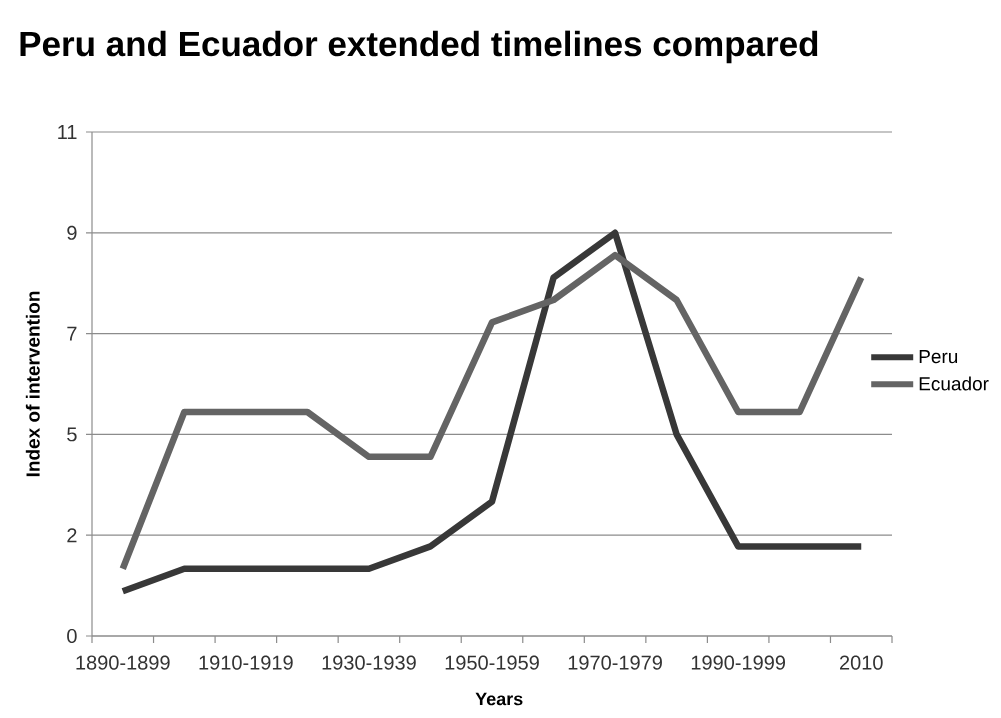  I want to click on x-tick-label: 1990-1999, so click(738, 662).